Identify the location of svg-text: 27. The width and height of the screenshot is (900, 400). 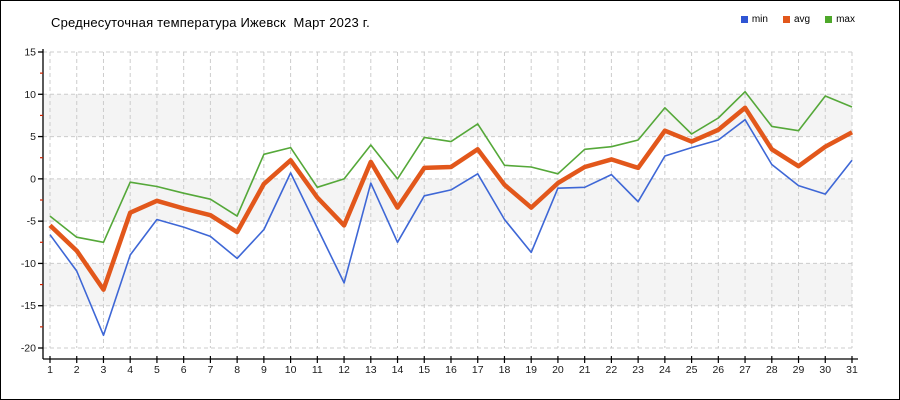
(745, 370).